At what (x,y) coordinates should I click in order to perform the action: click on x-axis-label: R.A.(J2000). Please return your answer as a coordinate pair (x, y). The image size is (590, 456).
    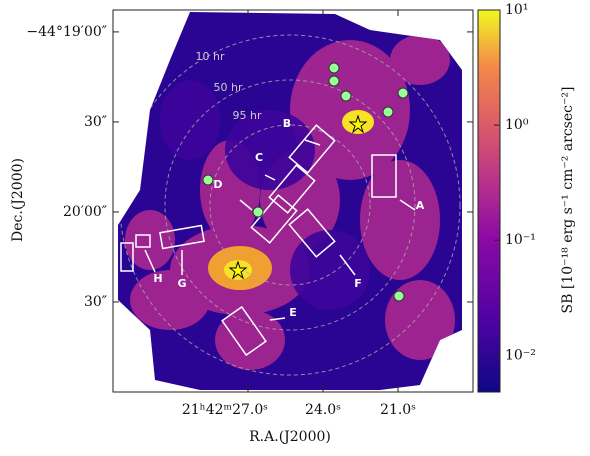
    Looking at the image, I should click on (290, 437).